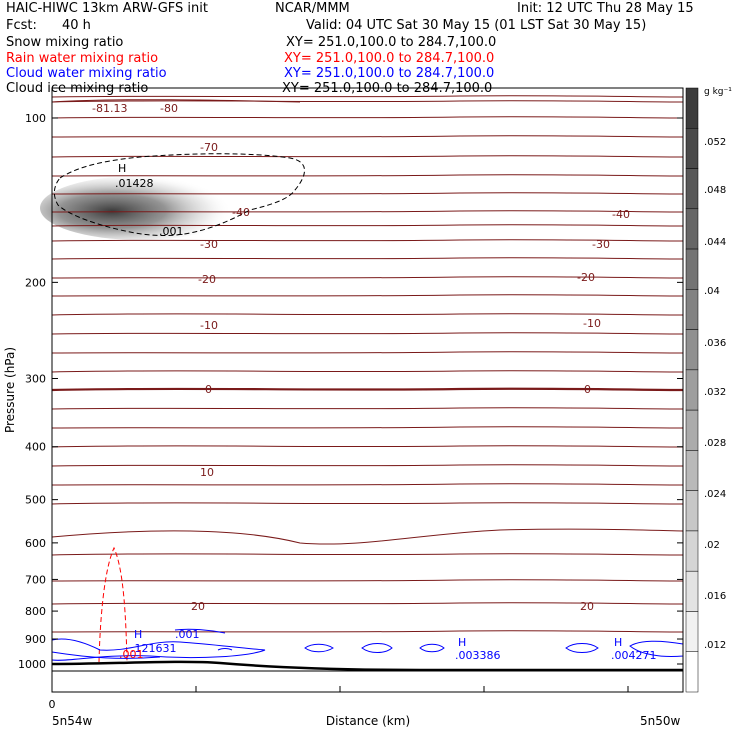  Describe the element at coordinates (35, 447) in the screenshot. I see `y-tick-label: 400` at that location.